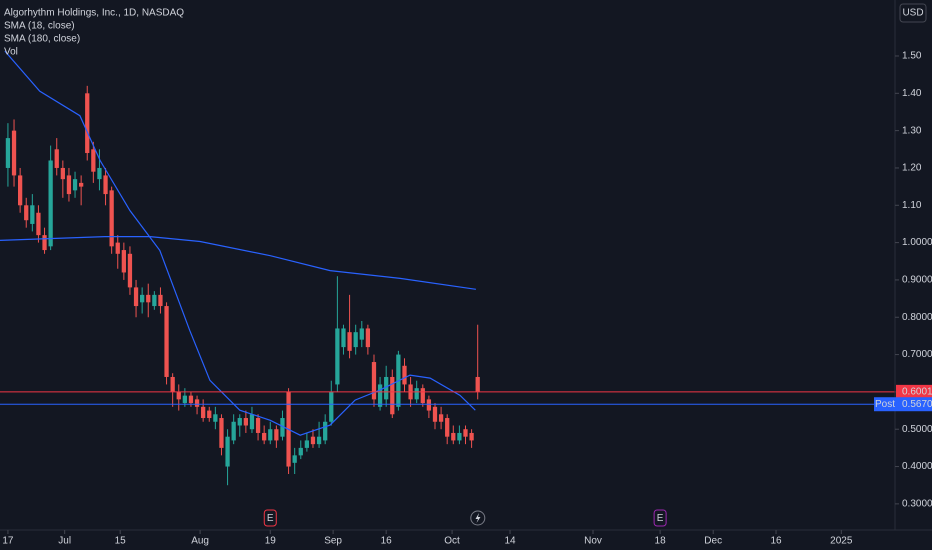 This screenshot has width=932, height=550. Describe the element at coordinates (917, 354) in the screenshot. I see `y-tick-label: 0.7000` at that location.